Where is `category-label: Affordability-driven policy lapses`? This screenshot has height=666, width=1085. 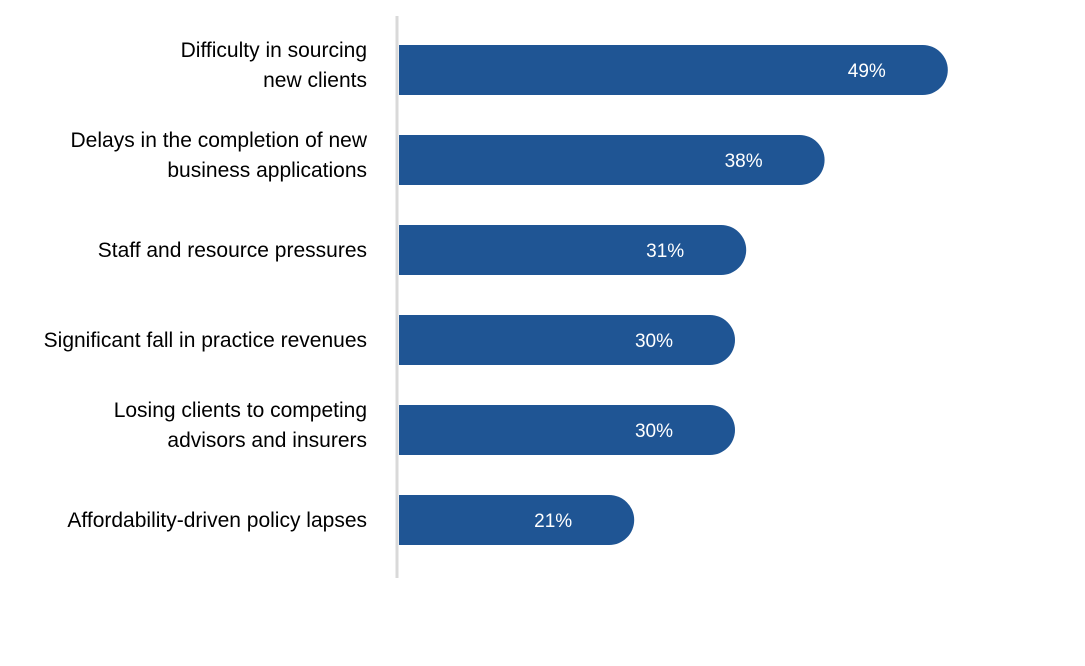 category-label: Affordability-driven policy lapses is located at coordinates (217, 520).